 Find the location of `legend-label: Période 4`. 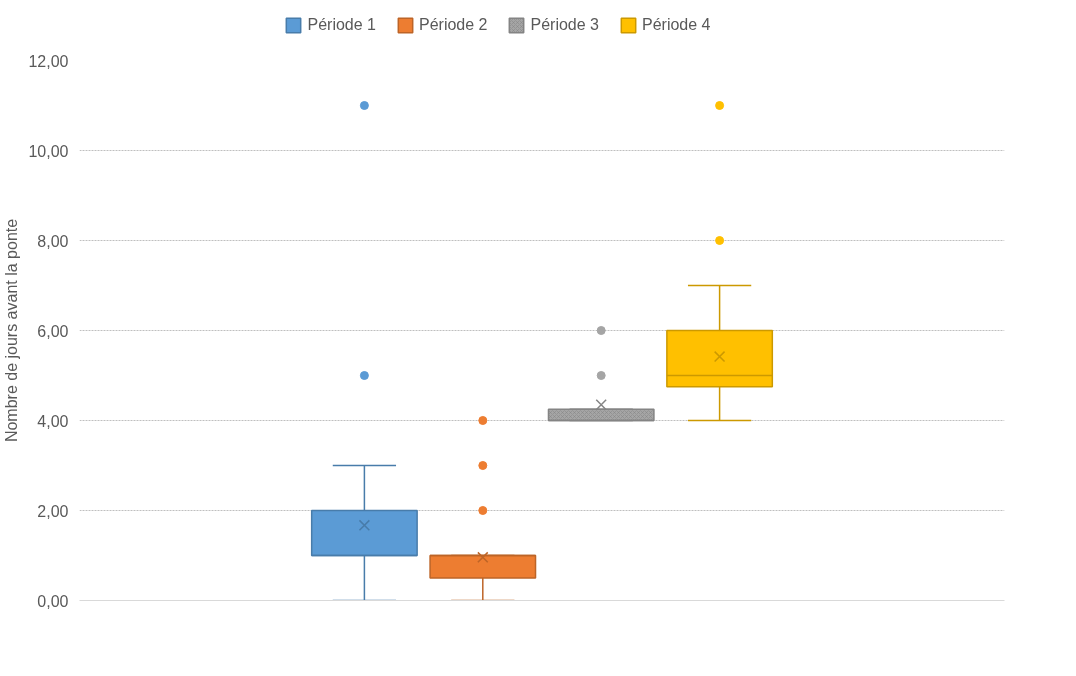

legend-label: Période 4 is located at coordinates (676, 25).